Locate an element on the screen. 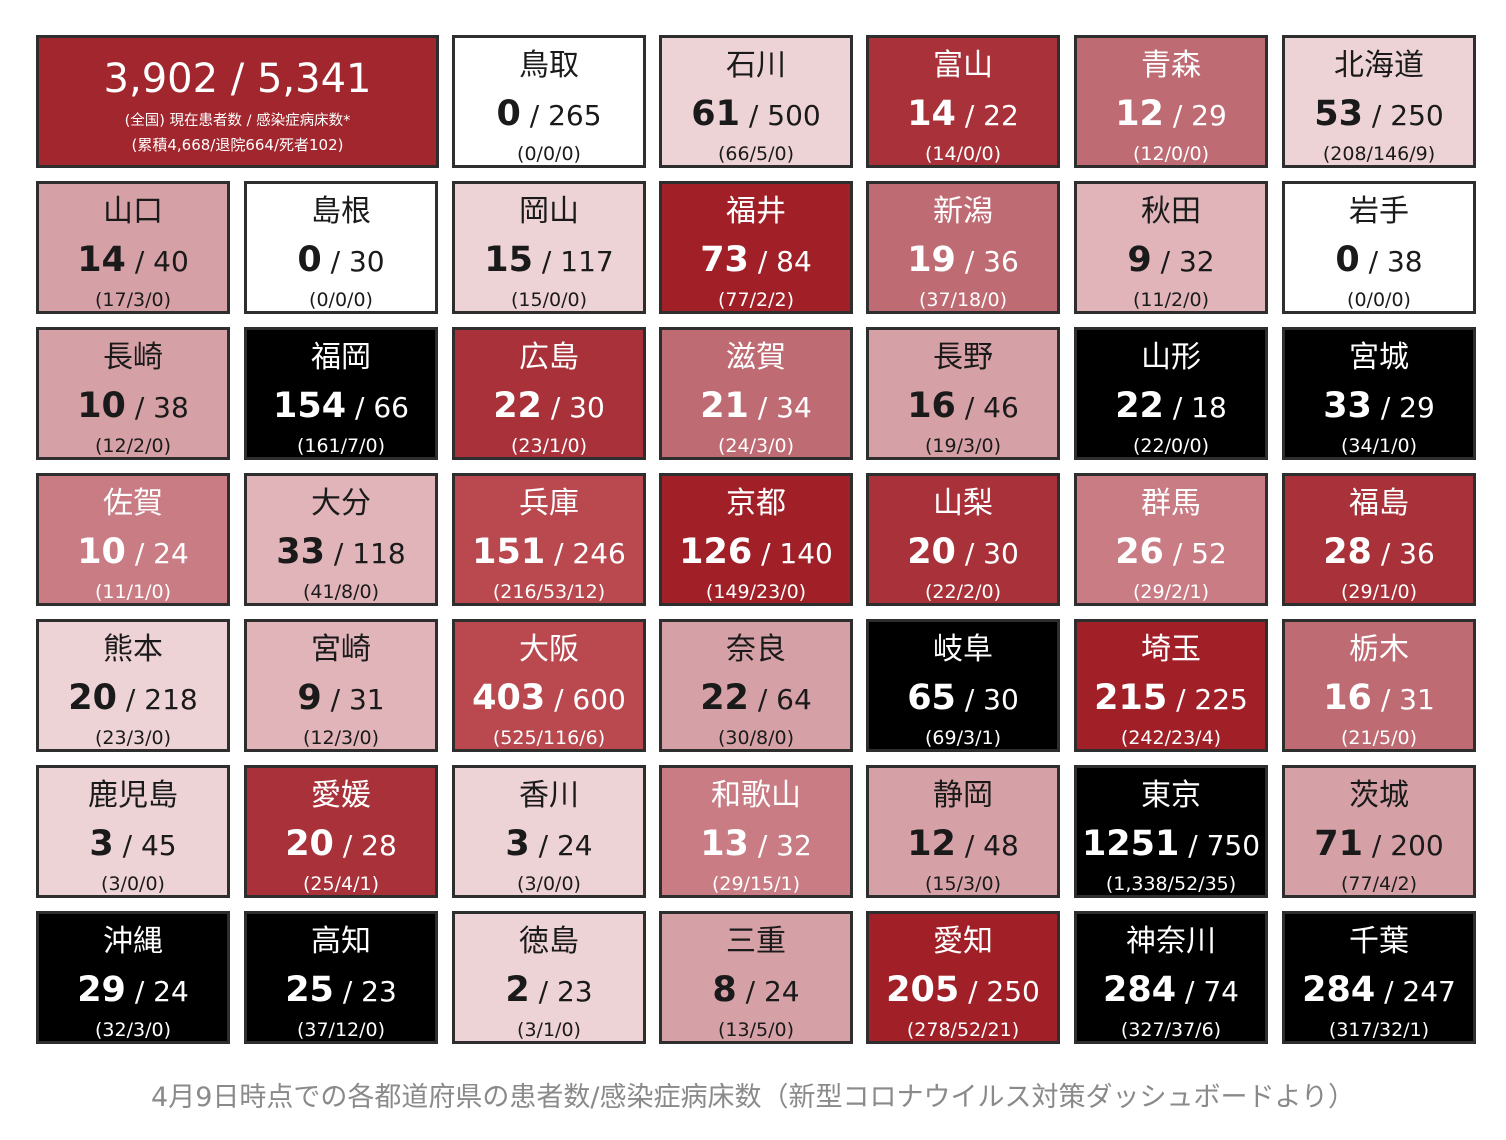  bed-capacity: 117 is located at coordinates (587, 261).